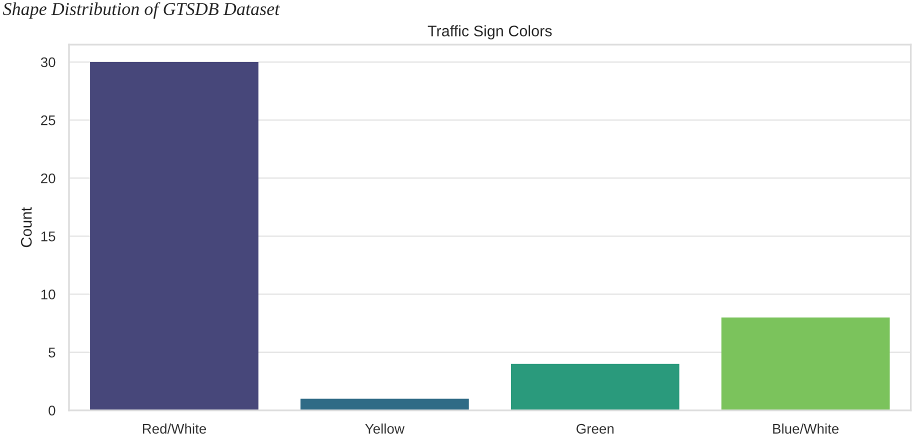  What do you see at coordinates (141, 10) in the screenshot?
I see `text: Shape Distribution of GTSDB Dataset` at bounding box center [141, 10].